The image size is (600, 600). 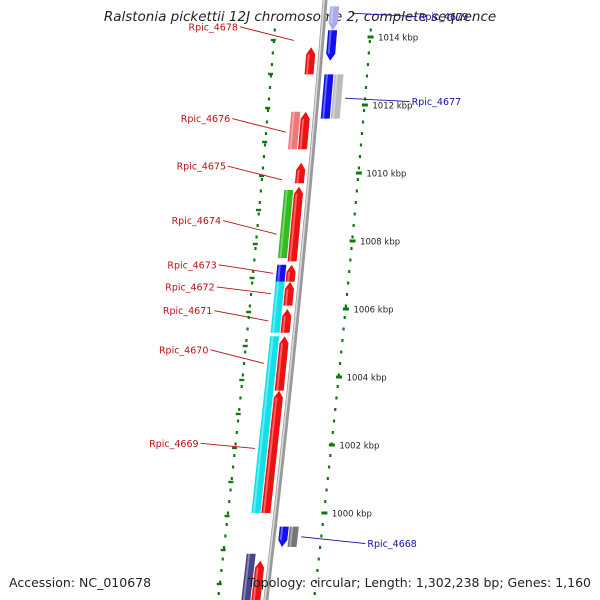 What do you see at coordinates (229, 171) in the screenshot?
I see `gene-label: Rpic_4675` at bounding box center [229, 171].